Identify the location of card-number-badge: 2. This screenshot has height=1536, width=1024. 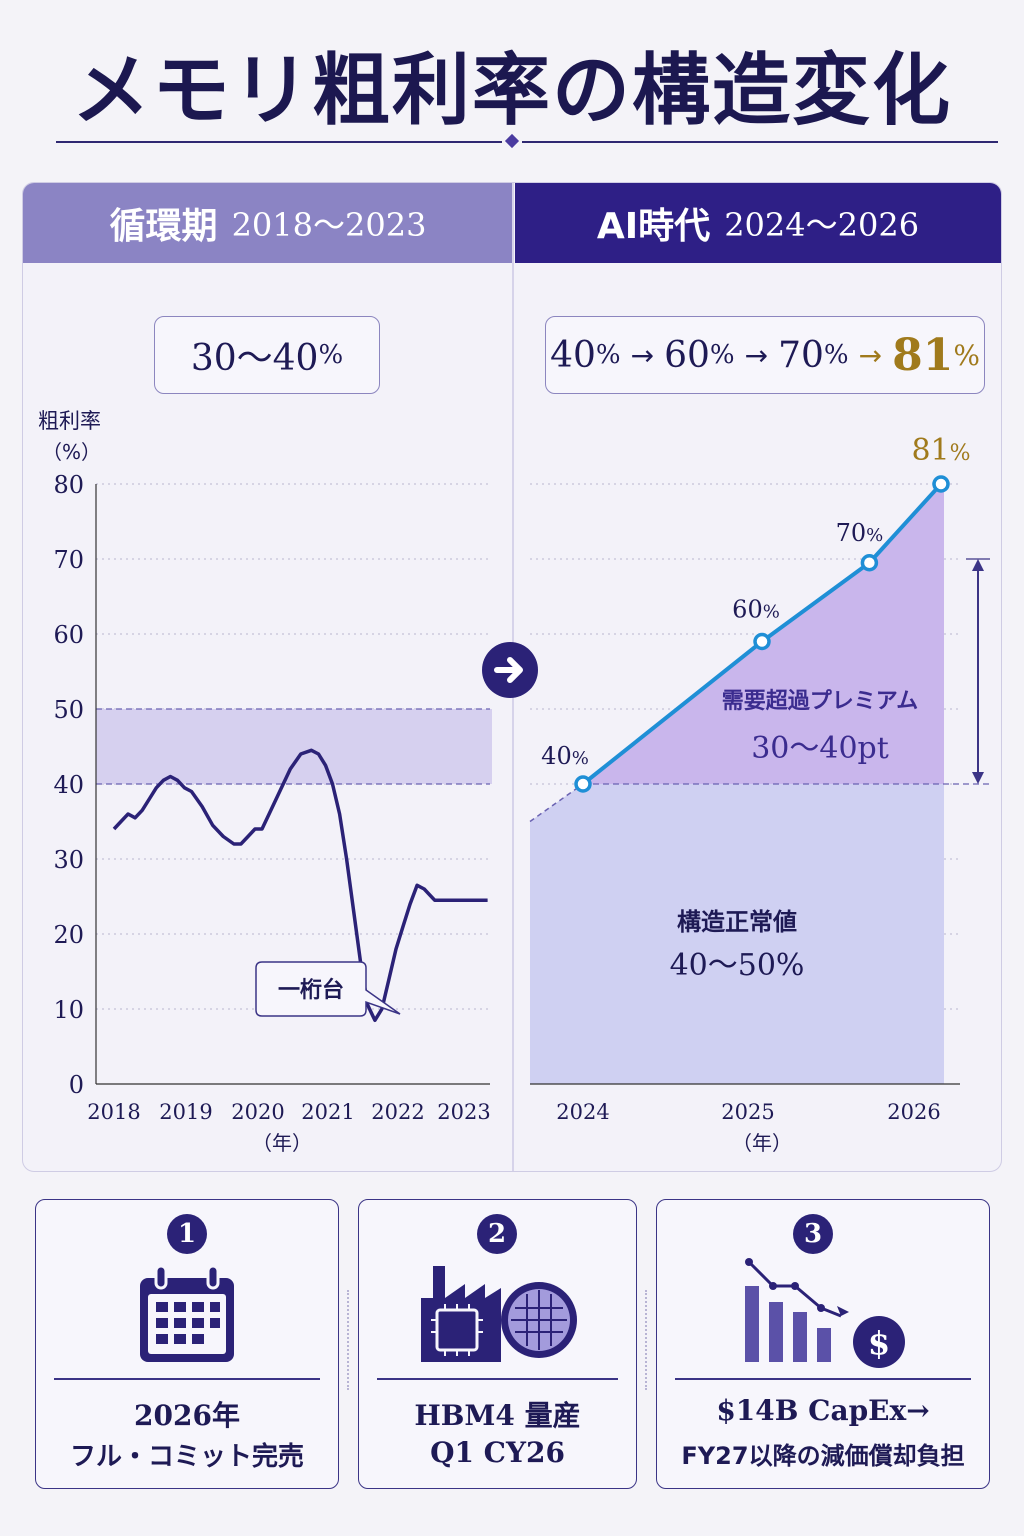
(497, 1234).